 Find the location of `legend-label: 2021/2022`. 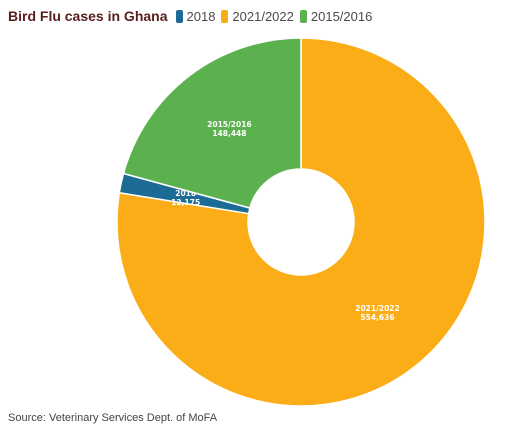

legend-label: 2021/2022 is located at coordinates (263, 16).